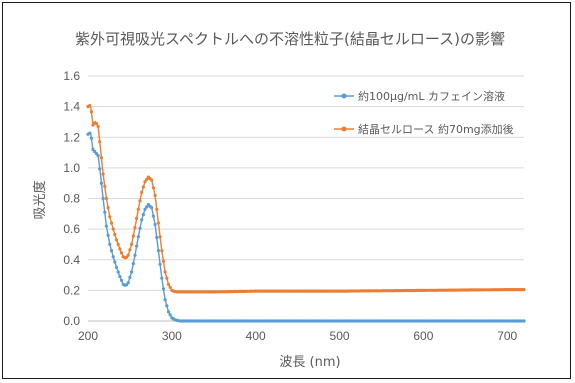  Describe the element at coordinates (423, 336) in the screenshot. I see `x-tick-label: 600` at that location.